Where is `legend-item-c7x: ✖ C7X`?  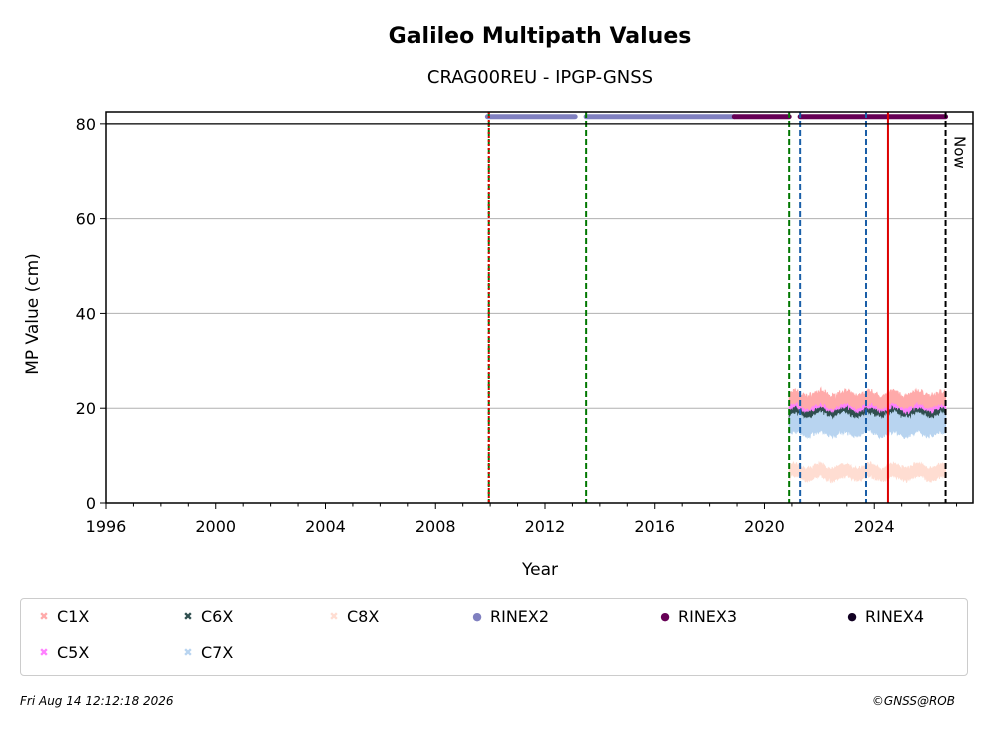 legend-item-c7x: ✖ C7X is located at coordinates (207, 652).